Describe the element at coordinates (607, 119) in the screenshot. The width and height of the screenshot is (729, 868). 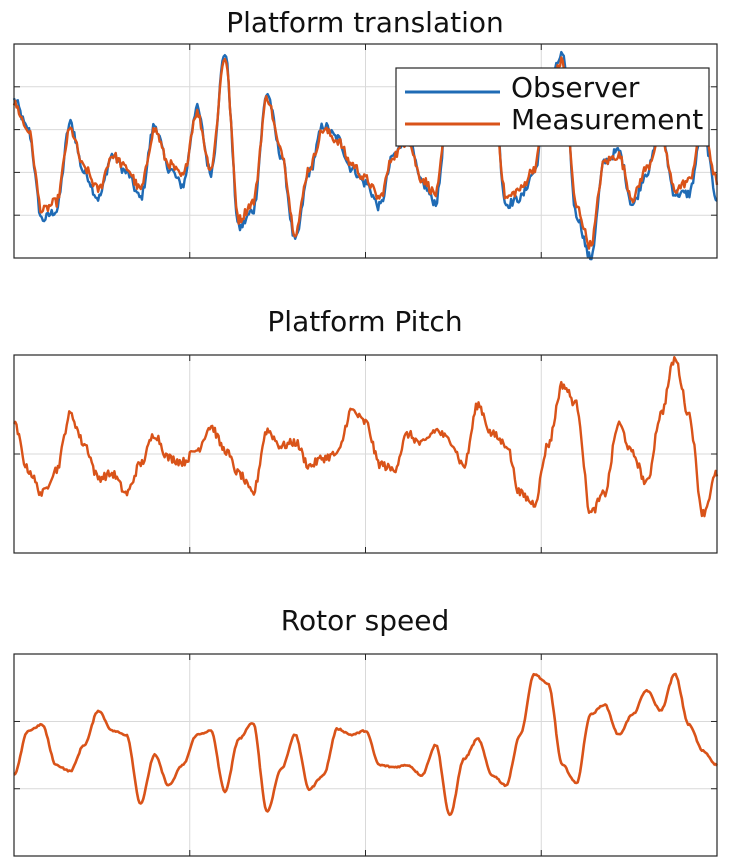
I see `legend-label-measurement: Measurement` at that location.